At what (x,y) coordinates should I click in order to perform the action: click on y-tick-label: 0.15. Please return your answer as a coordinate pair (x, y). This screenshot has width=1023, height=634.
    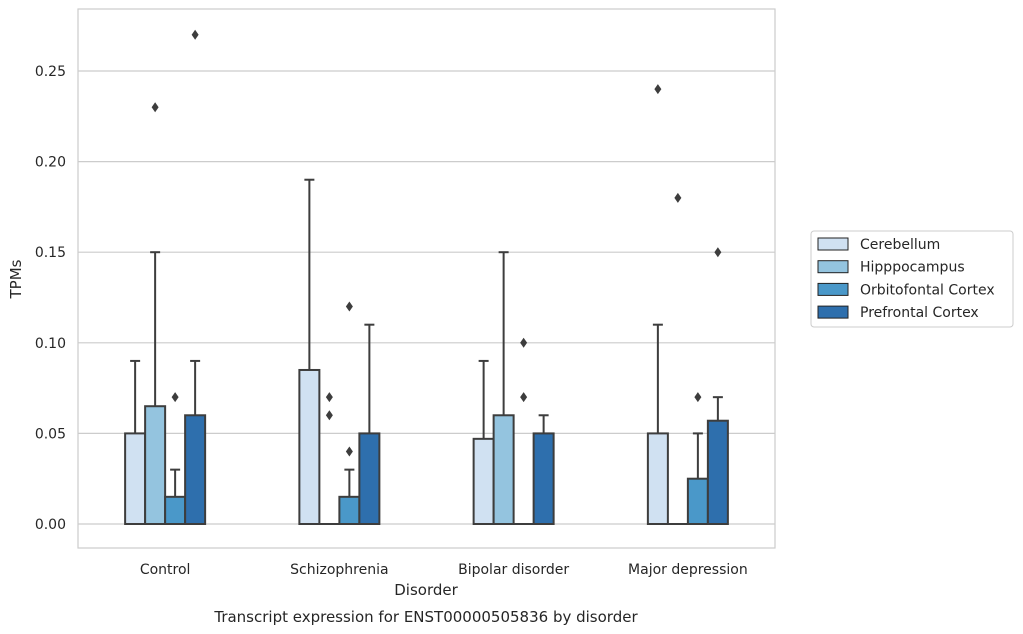
    Looking at the image, I should click on (50, 253).